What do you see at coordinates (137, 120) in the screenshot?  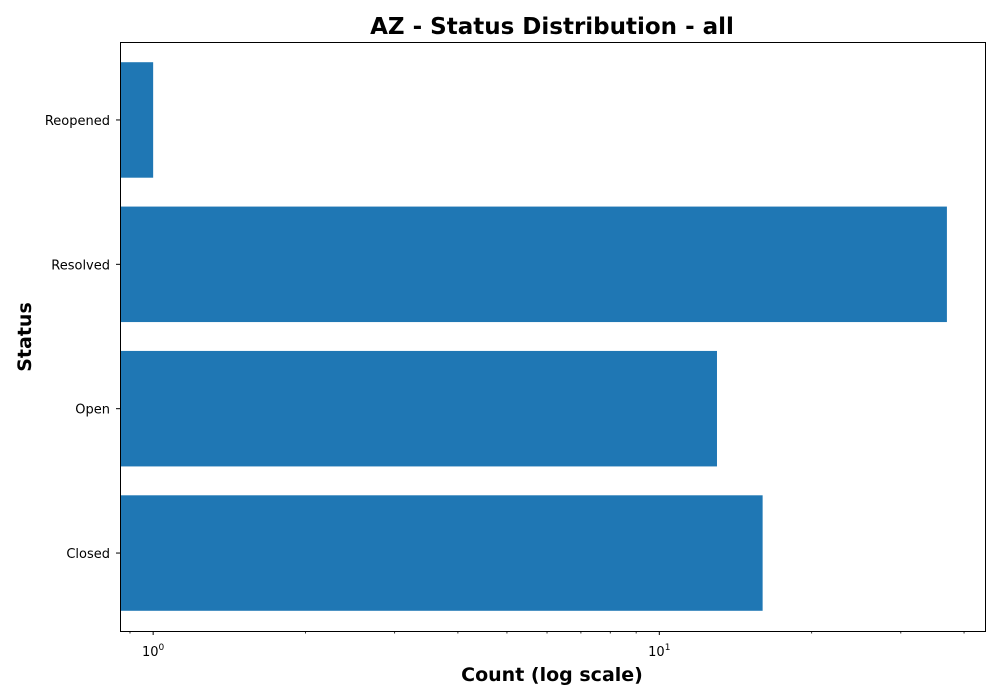 I see `bar-reopened` at bounding box center [137, 120].